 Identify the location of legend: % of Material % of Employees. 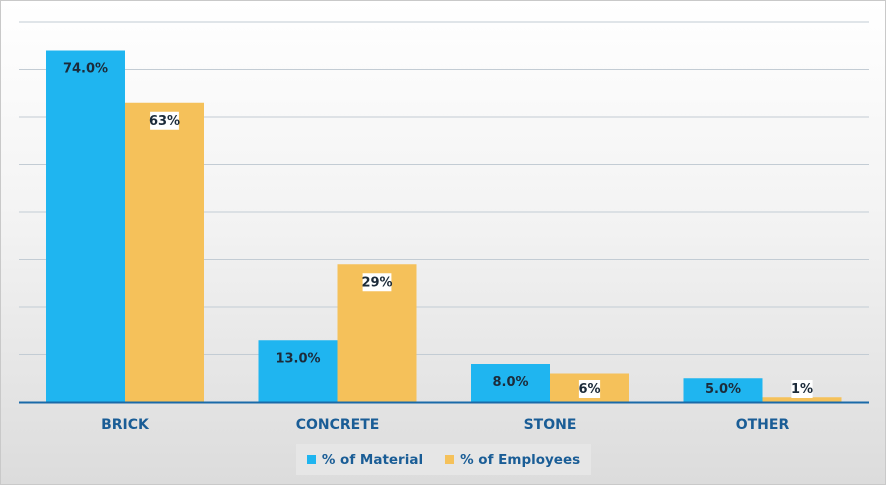
(443, 459).